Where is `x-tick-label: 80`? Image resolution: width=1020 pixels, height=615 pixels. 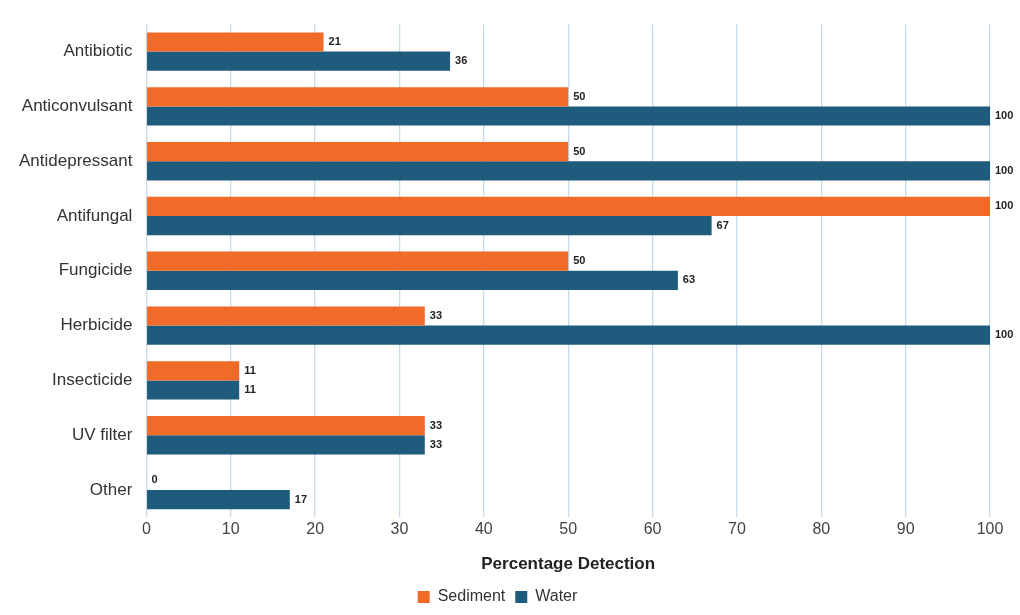 x-tick-label: 80 is located at coordinates (821, 529).